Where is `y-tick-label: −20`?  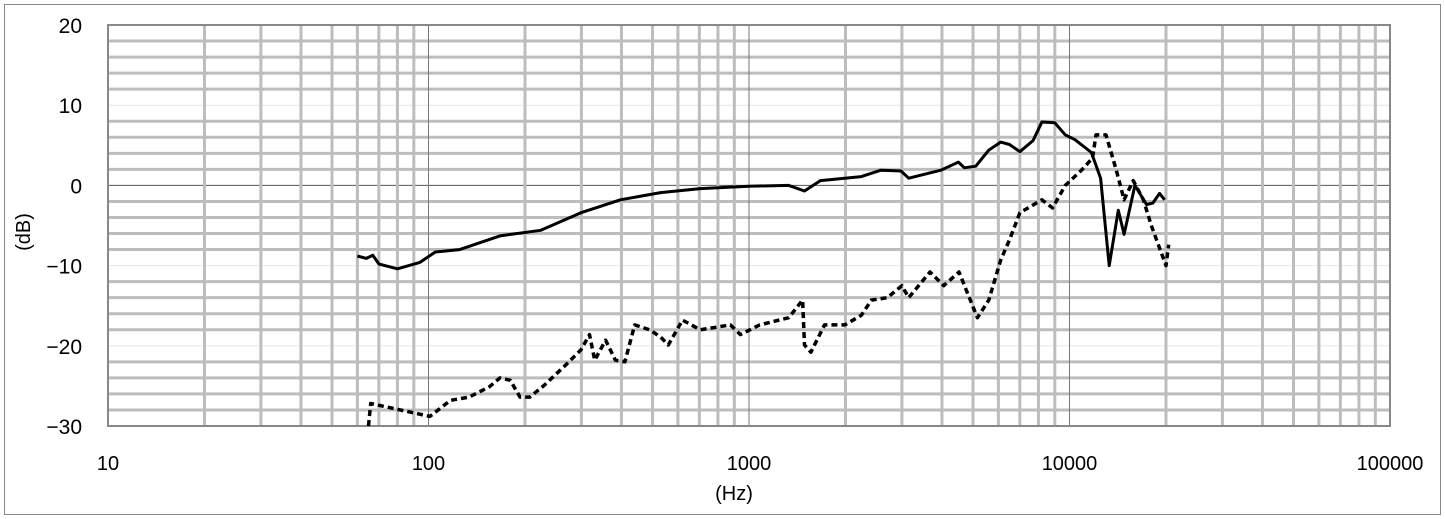
y-tick-label: −20 is located at coordinates (64, 347).